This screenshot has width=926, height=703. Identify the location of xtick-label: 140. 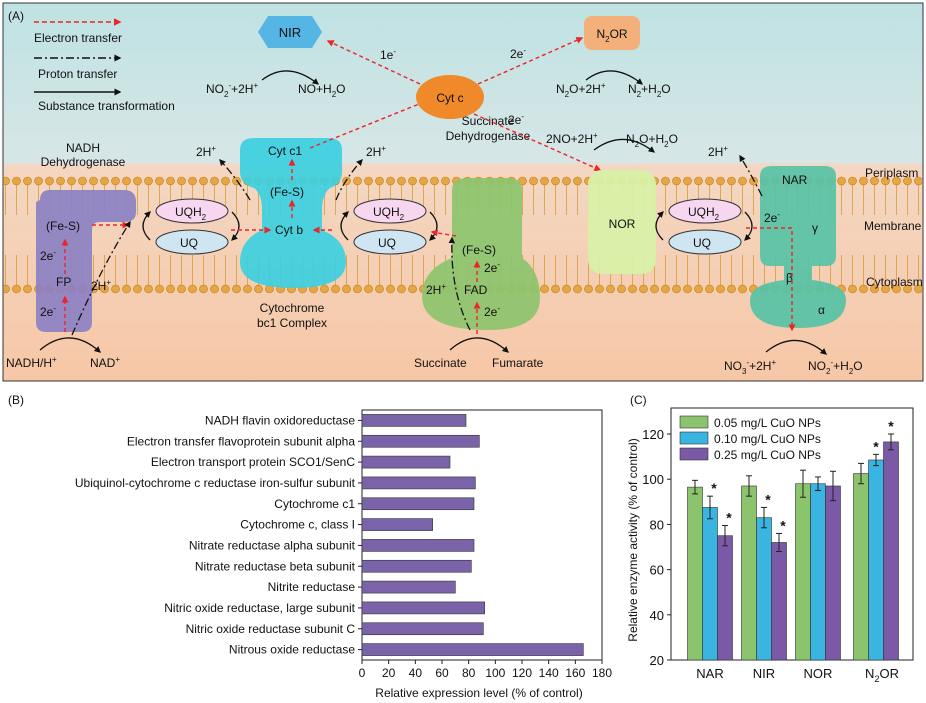
(549, 673).